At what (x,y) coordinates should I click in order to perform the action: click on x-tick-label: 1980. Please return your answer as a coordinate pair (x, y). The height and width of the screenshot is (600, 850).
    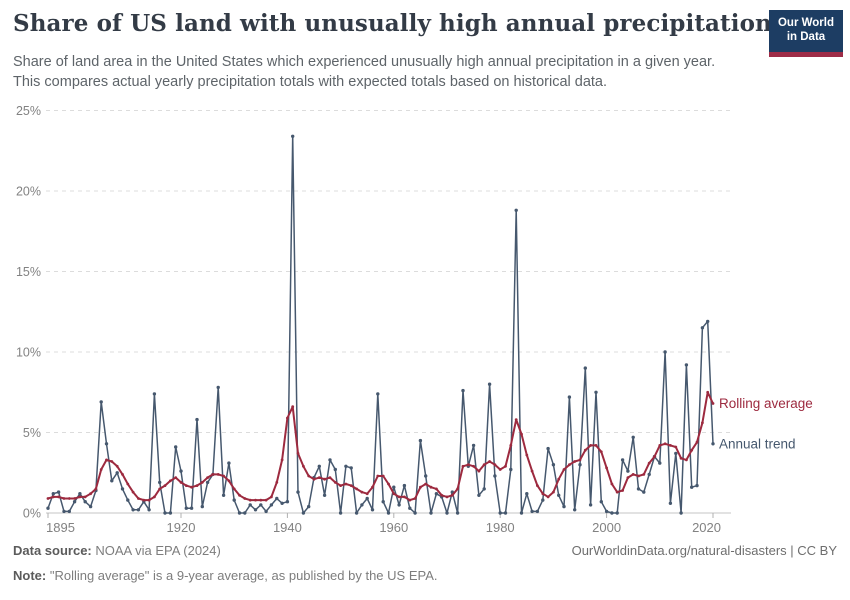
    Looking at the image, I should click on (500, 527).